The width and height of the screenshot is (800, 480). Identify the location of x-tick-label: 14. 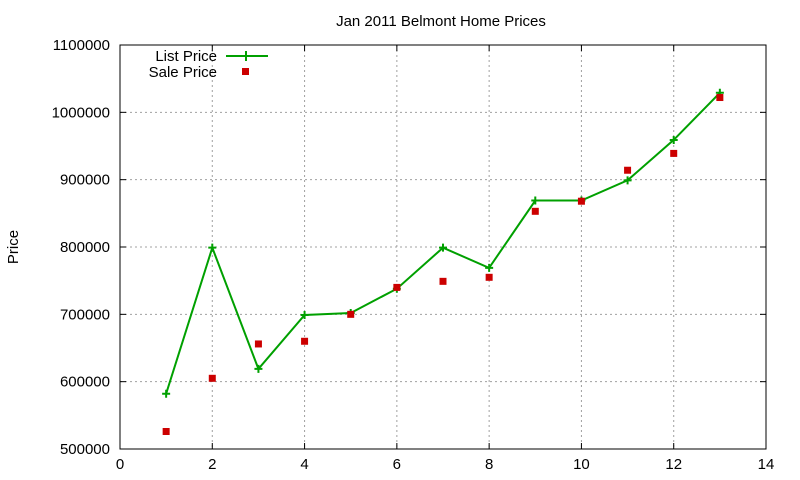
(766, 464).